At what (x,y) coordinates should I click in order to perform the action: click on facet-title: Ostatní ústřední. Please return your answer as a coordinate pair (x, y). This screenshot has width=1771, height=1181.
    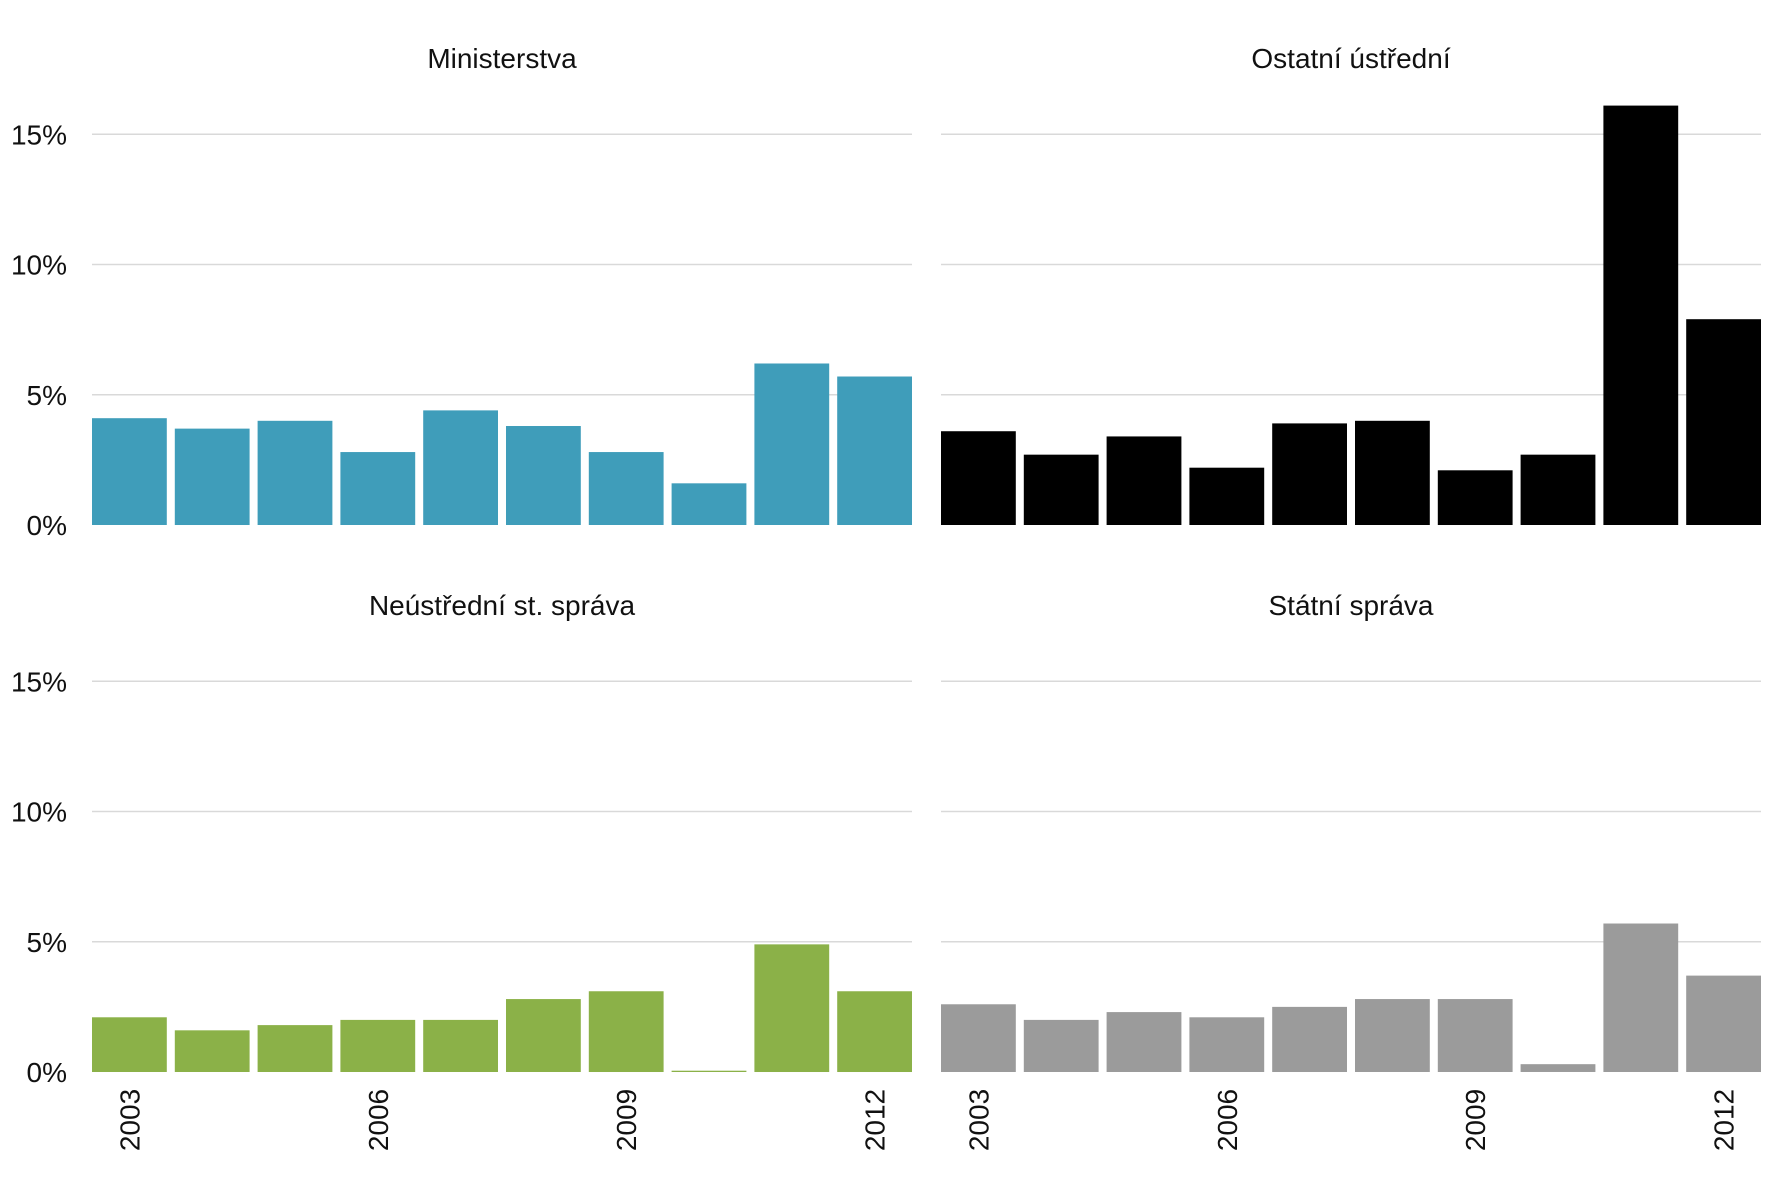
    Looking at the image, I should click on (1350, 58).